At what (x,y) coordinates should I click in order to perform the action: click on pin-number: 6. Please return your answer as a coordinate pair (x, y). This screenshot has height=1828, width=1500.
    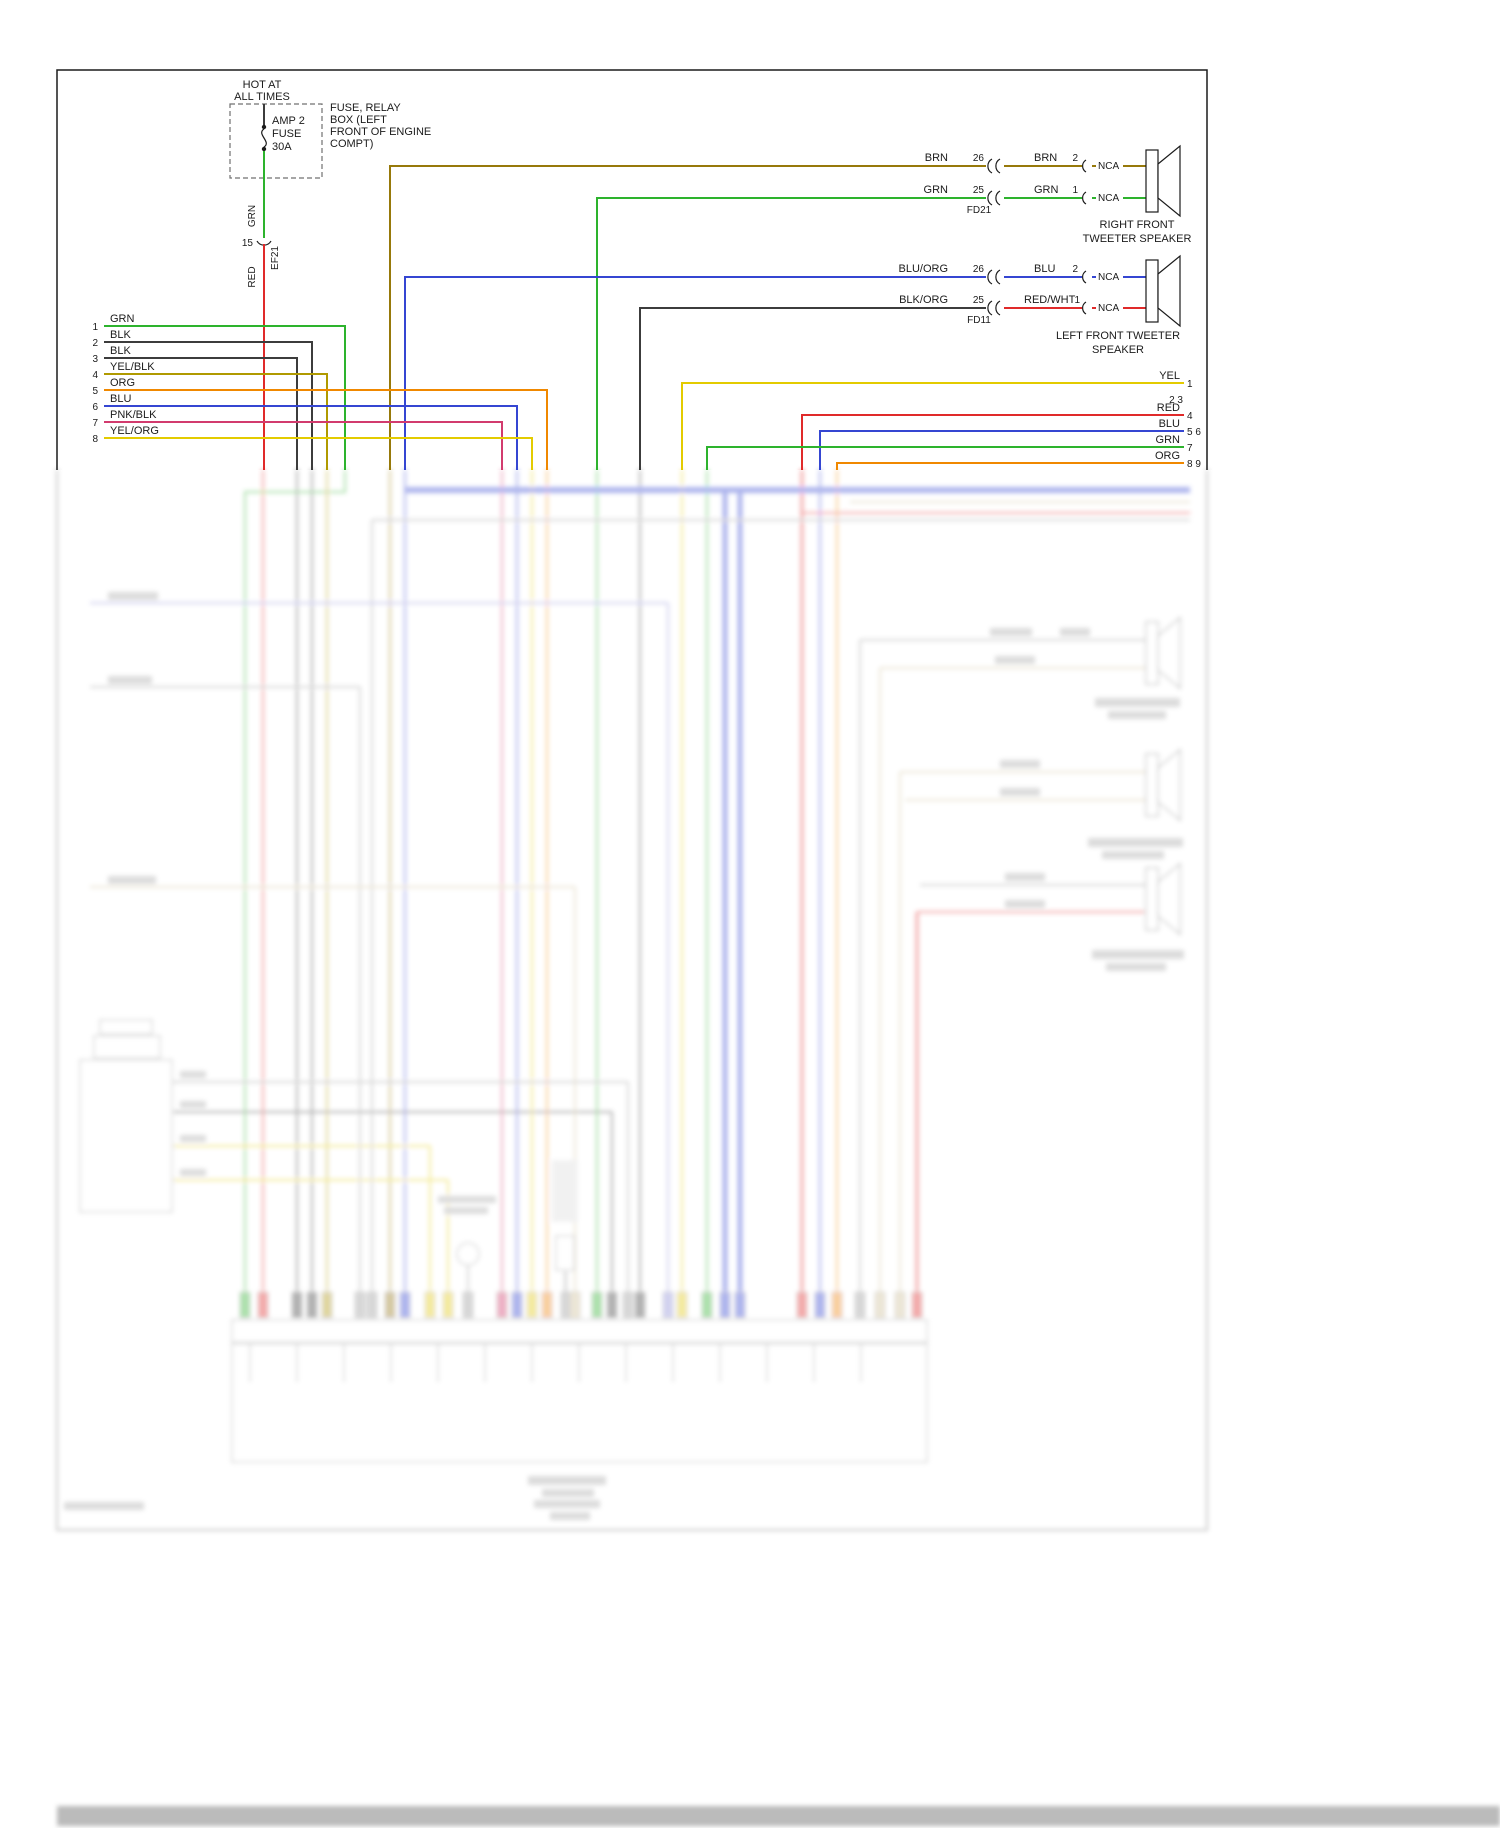
    Looking at the image, I should click on (95, 407).